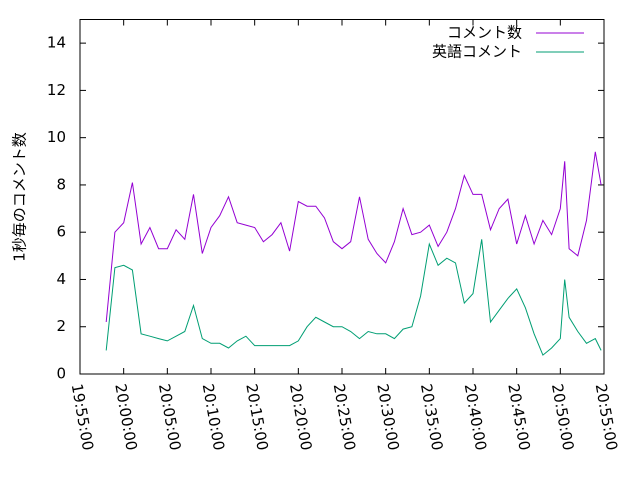 The image size is (640, 480). I want to click on x-tick-label: 20:05:00, so click(169, 416).